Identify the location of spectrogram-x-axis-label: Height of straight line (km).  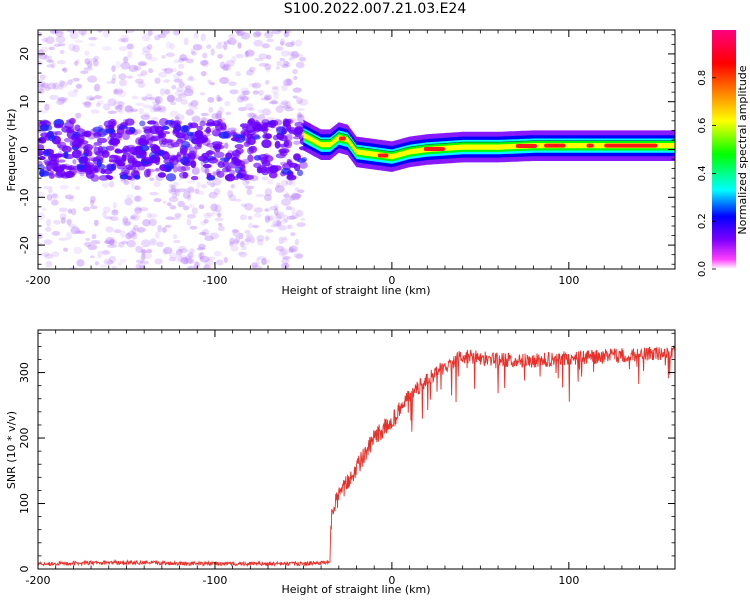
(355, 290).